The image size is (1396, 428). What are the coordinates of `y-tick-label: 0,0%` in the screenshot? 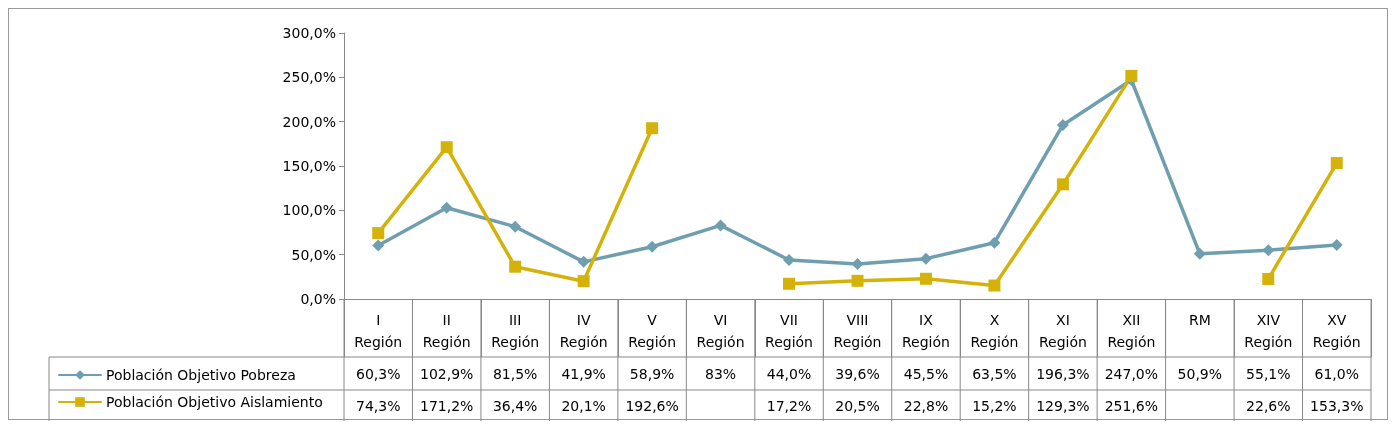 It's located at (318, 299).